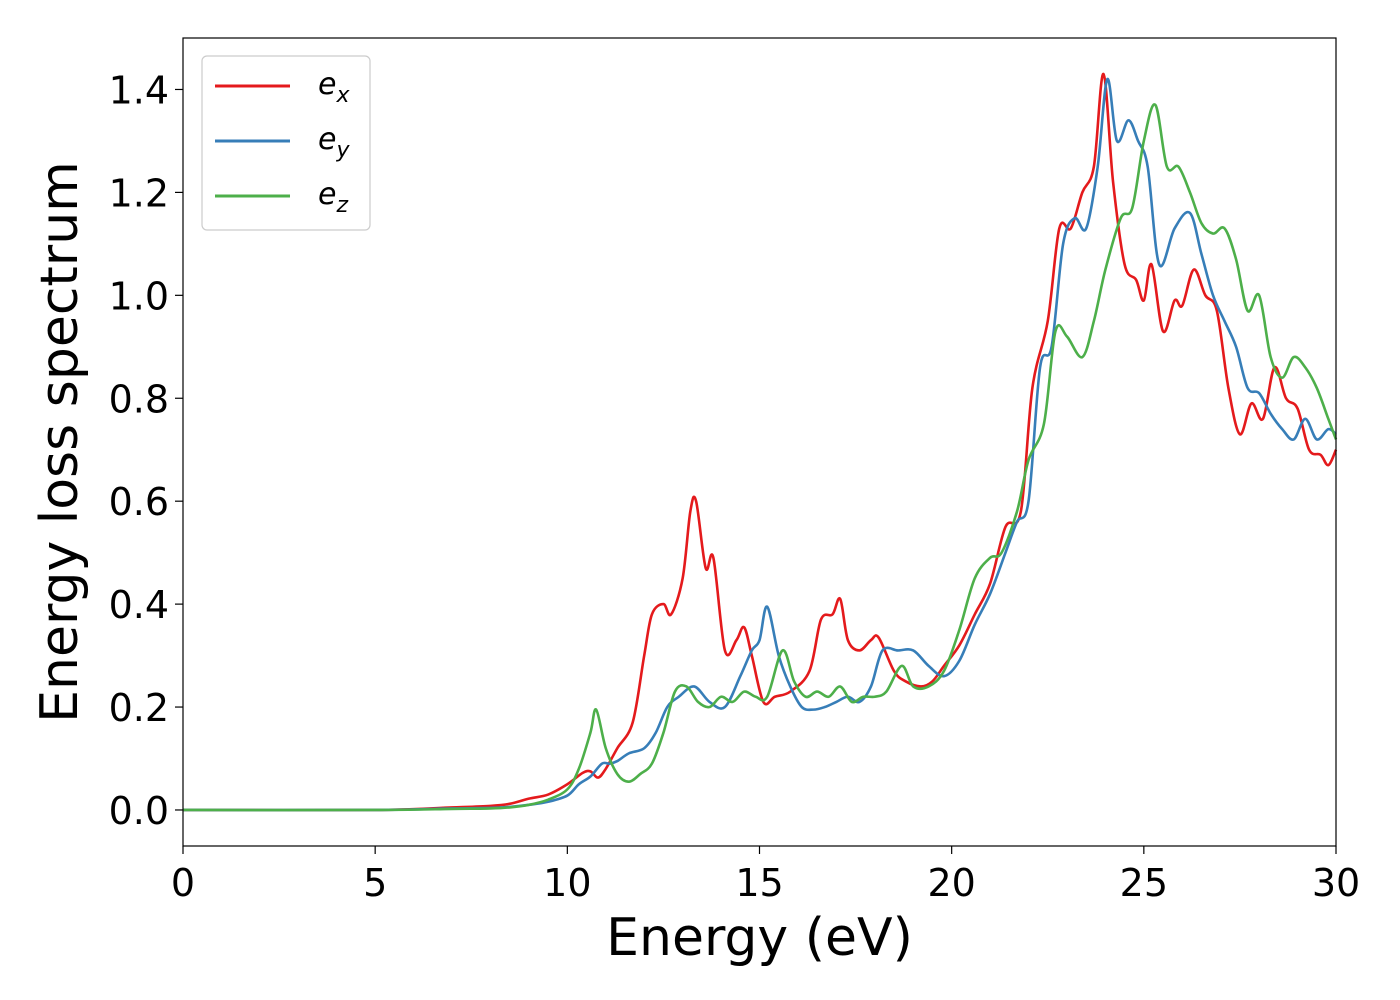 Image resolution: width=1400 pixels, height=1000 pixels. Describe the element at coordinates (286, 143) in the screenshot. I see `legend-box` at that location.